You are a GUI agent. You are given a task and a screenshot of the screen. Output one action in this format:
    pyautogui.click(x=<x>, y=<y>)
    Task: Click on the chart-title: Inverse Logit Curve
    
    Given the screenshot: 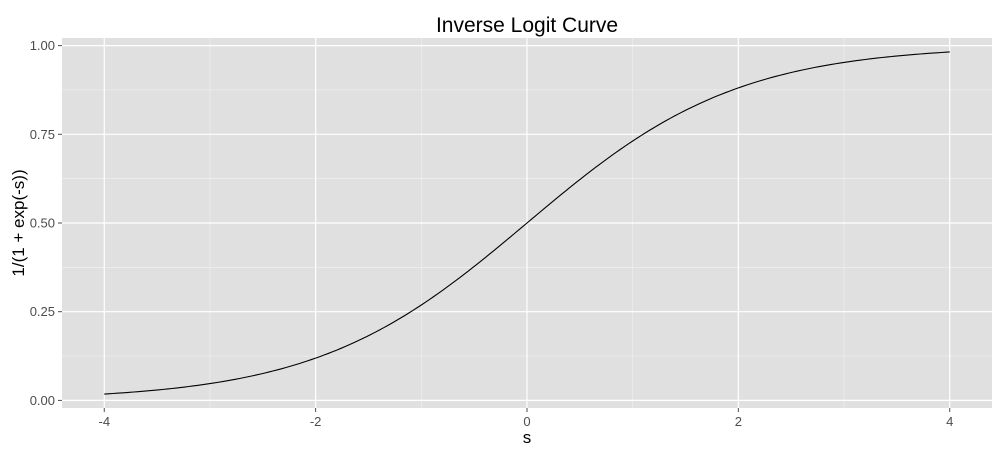 What is the action you would take?
    pyautogui.click(x=527, y=25)
    